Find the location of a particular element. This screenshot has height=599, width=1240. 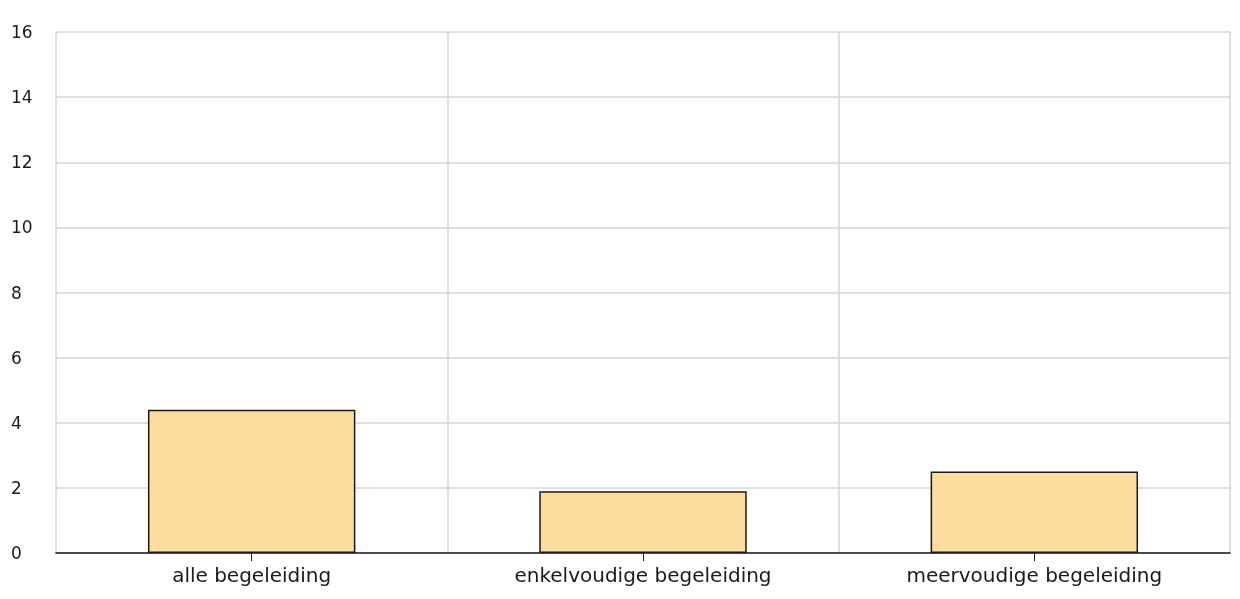

x-tick-label: alle begeleiding is located at coordinates (252, 575).